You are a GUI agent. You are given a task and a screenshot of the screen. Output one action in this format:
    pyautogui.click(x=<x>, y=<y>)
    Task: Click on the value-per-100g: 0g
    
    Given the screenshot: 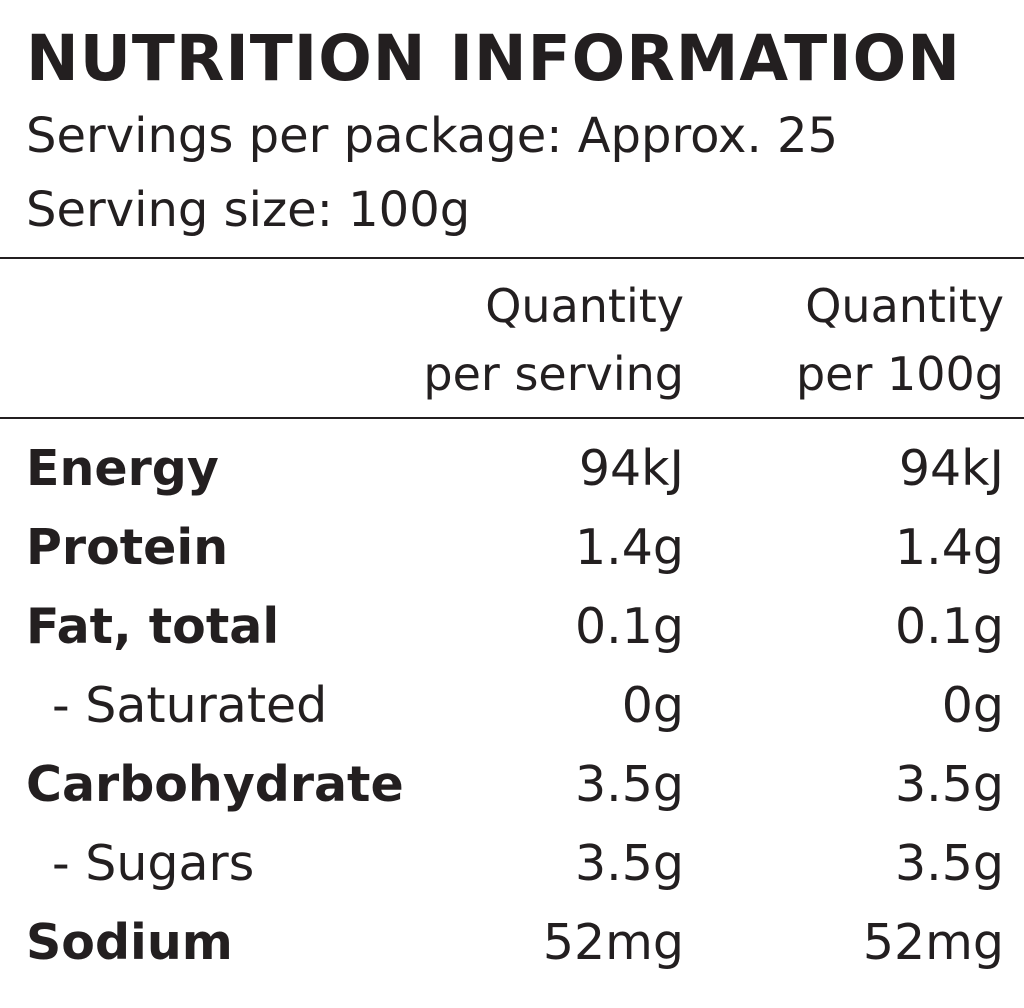 What is the action you would take?
    pyautogui.click(x=972, y=705)
    